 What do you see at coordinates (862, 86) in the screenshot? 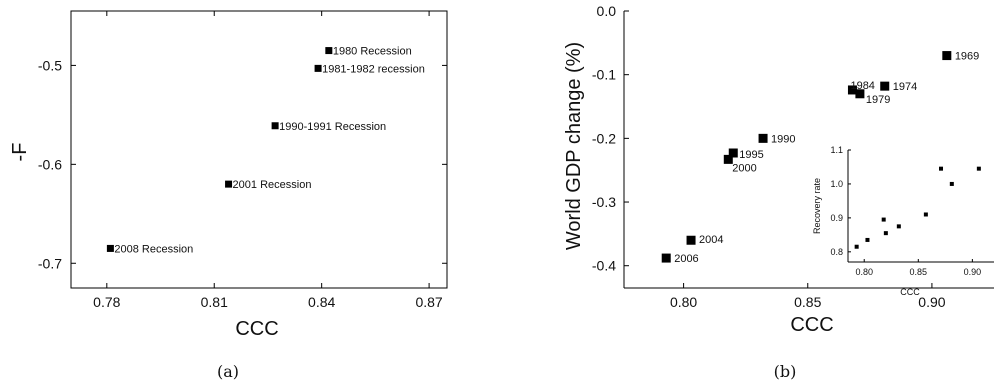
I see `panel-b-point-label: 1984` at bounding box center [862, 86].